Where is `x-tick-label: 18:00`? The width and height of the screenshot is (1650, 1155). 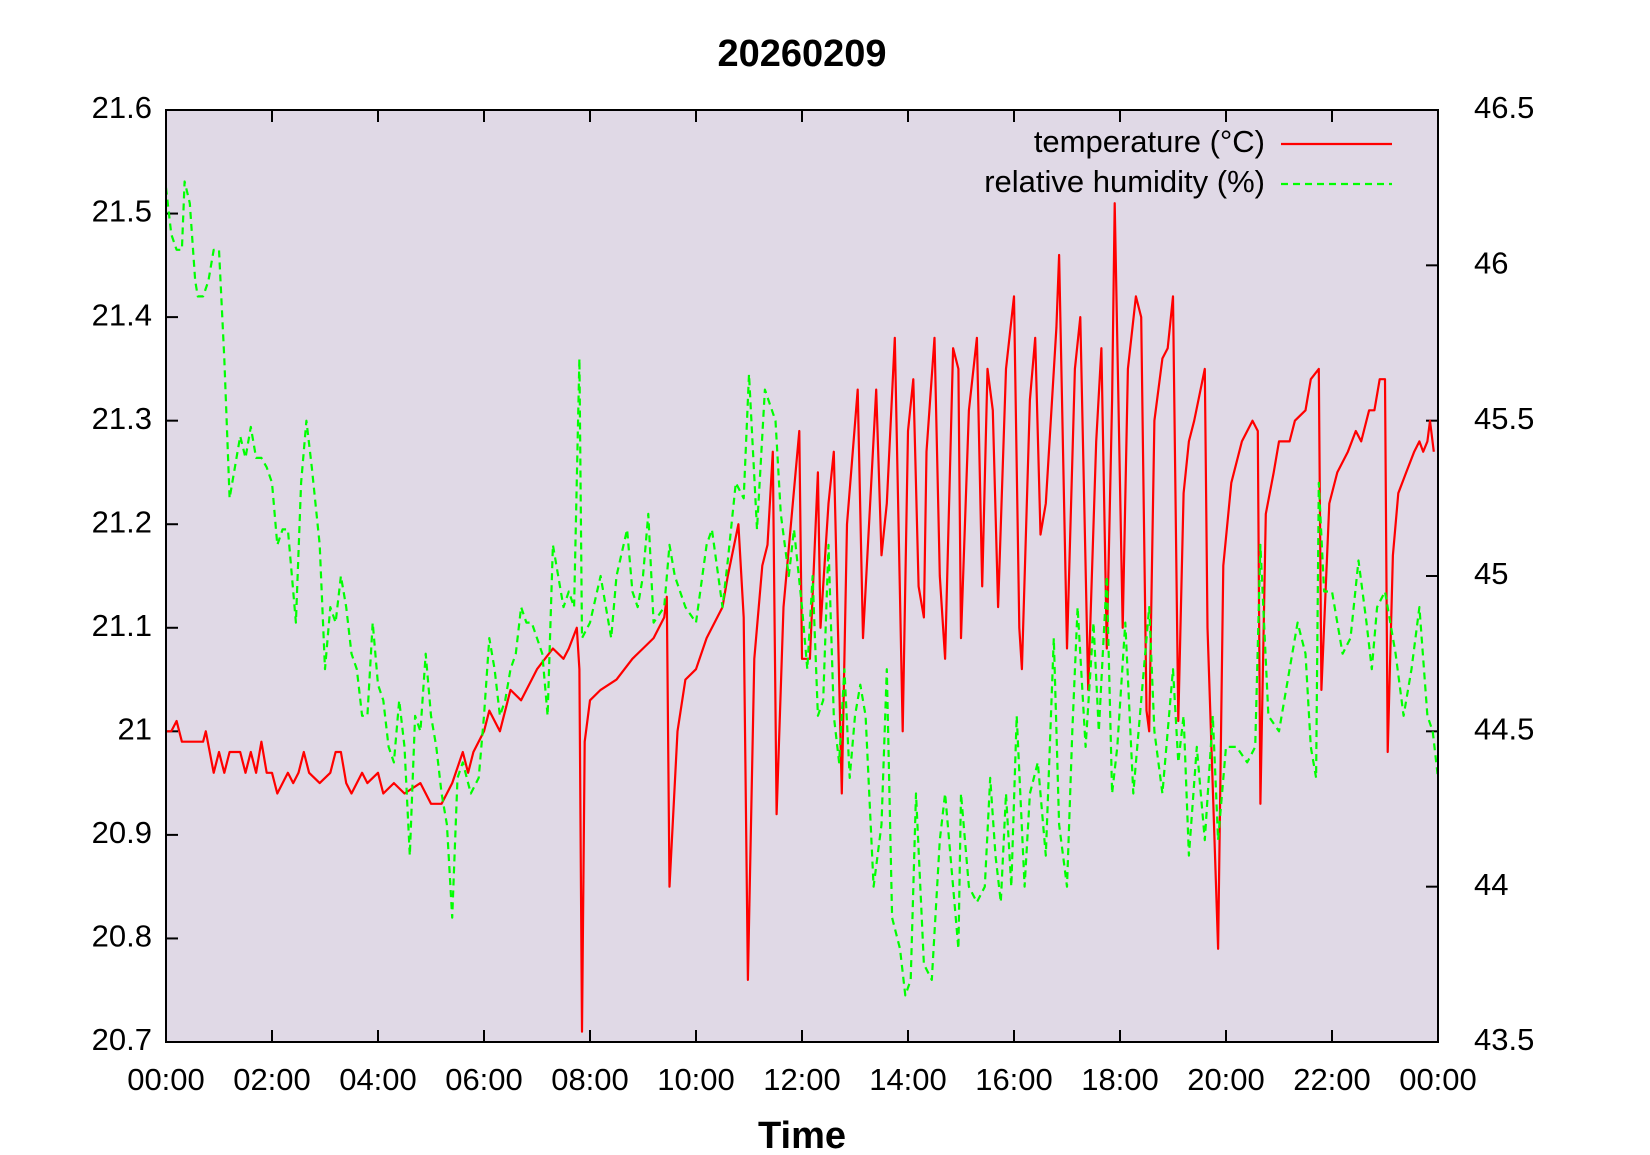
x-tick-label: 18:00 is located at coordinates (1120, 1079).